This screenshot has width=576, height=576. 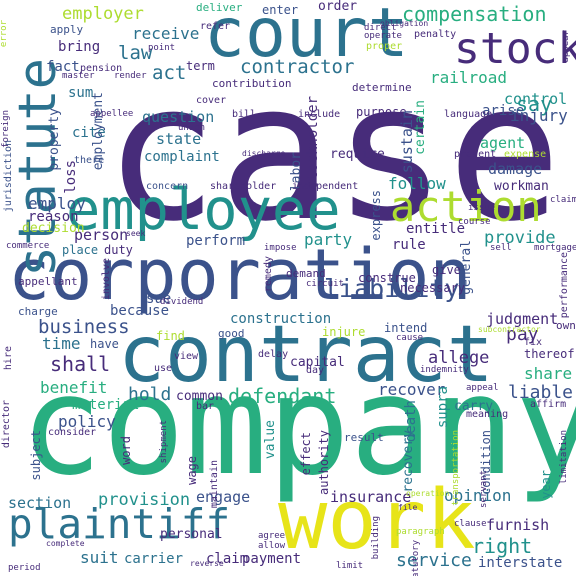 What do you see at coordinates (502, 546) in the screenshot?
I see `word-right: right` at bounding box center [502, 546].